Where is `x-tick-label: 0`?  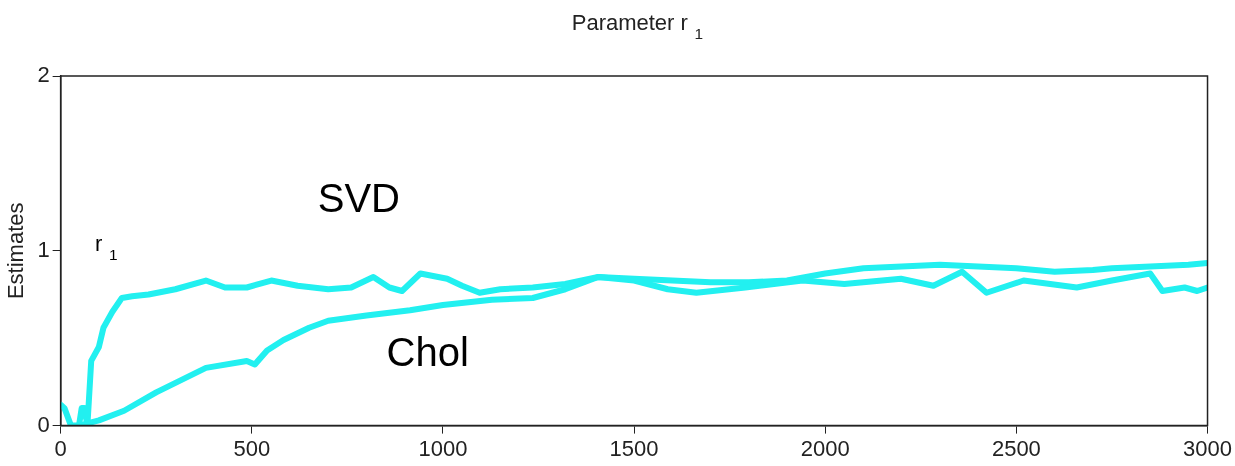 x-tick-label: 0 is located at coordinates (60, 448).